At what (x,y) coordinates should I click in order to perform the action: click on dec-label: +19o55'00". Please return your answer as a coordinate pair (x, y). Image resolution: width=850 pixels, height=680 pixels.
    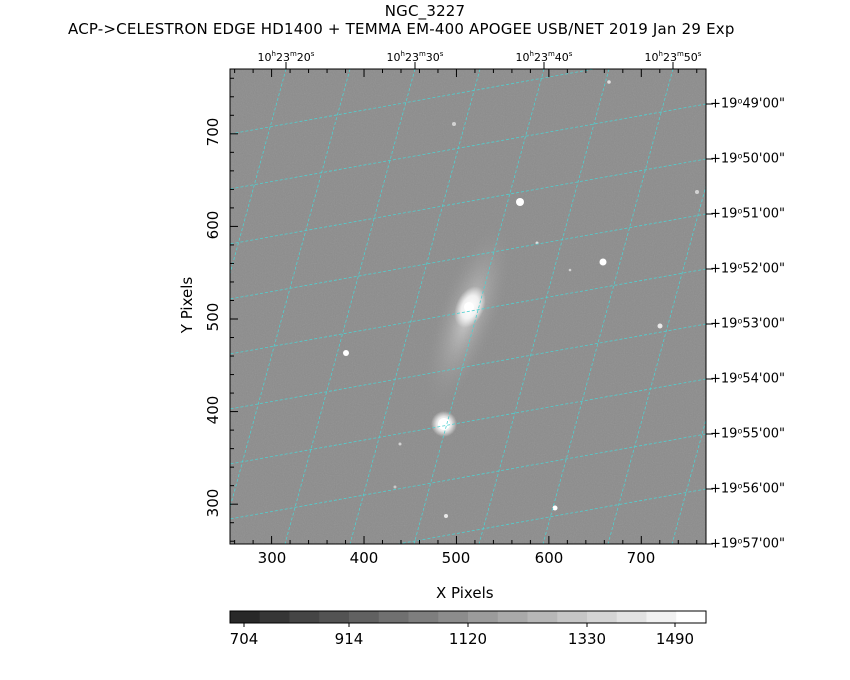
    Looking at the image, I should click on (747, 434).